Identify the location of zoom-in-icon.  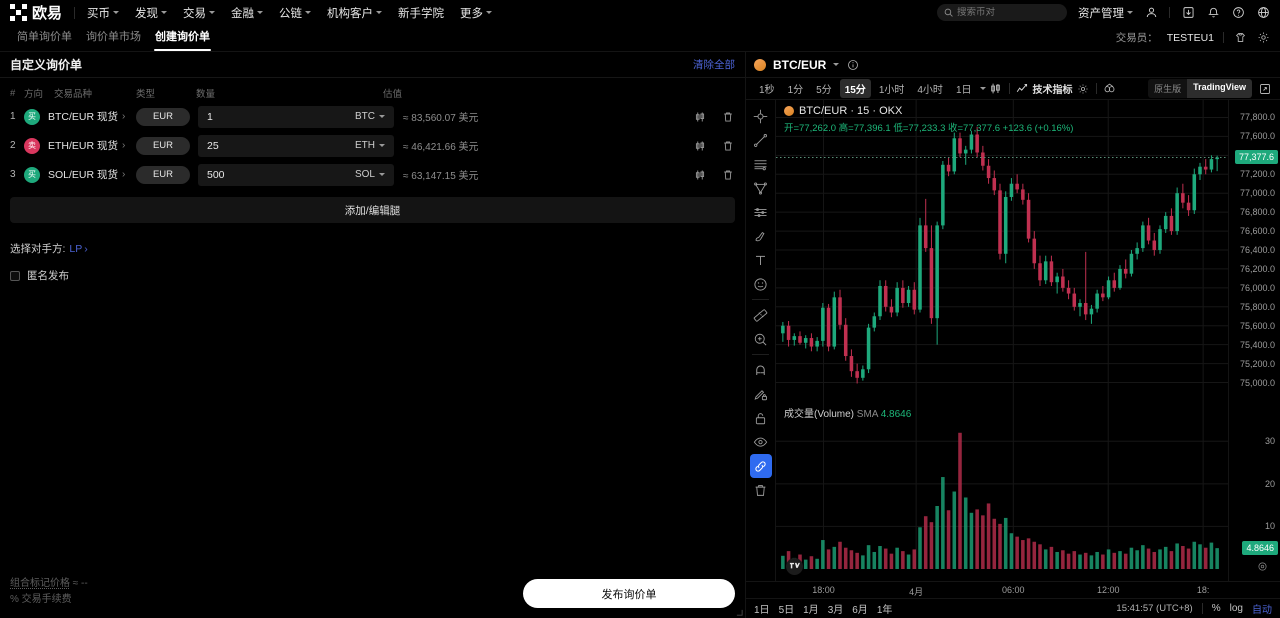
(761, 339).